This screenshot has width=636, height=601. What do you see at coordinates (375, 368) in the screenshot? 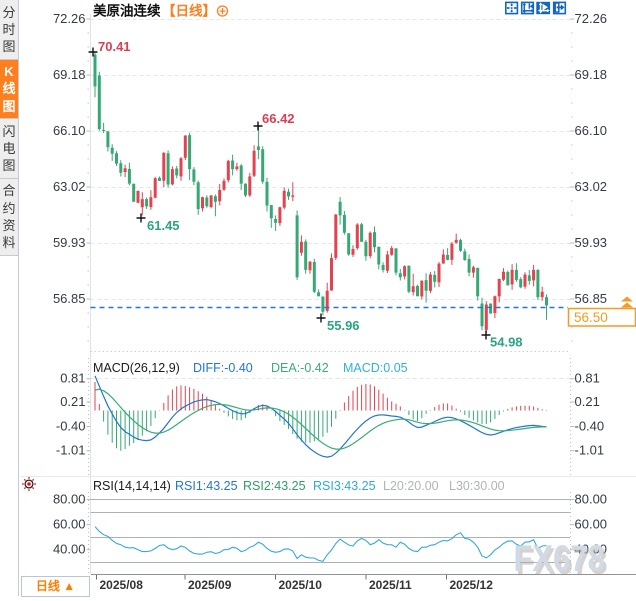
I see `svg-text: MACD:0.05` at bounding box center [375, 368].